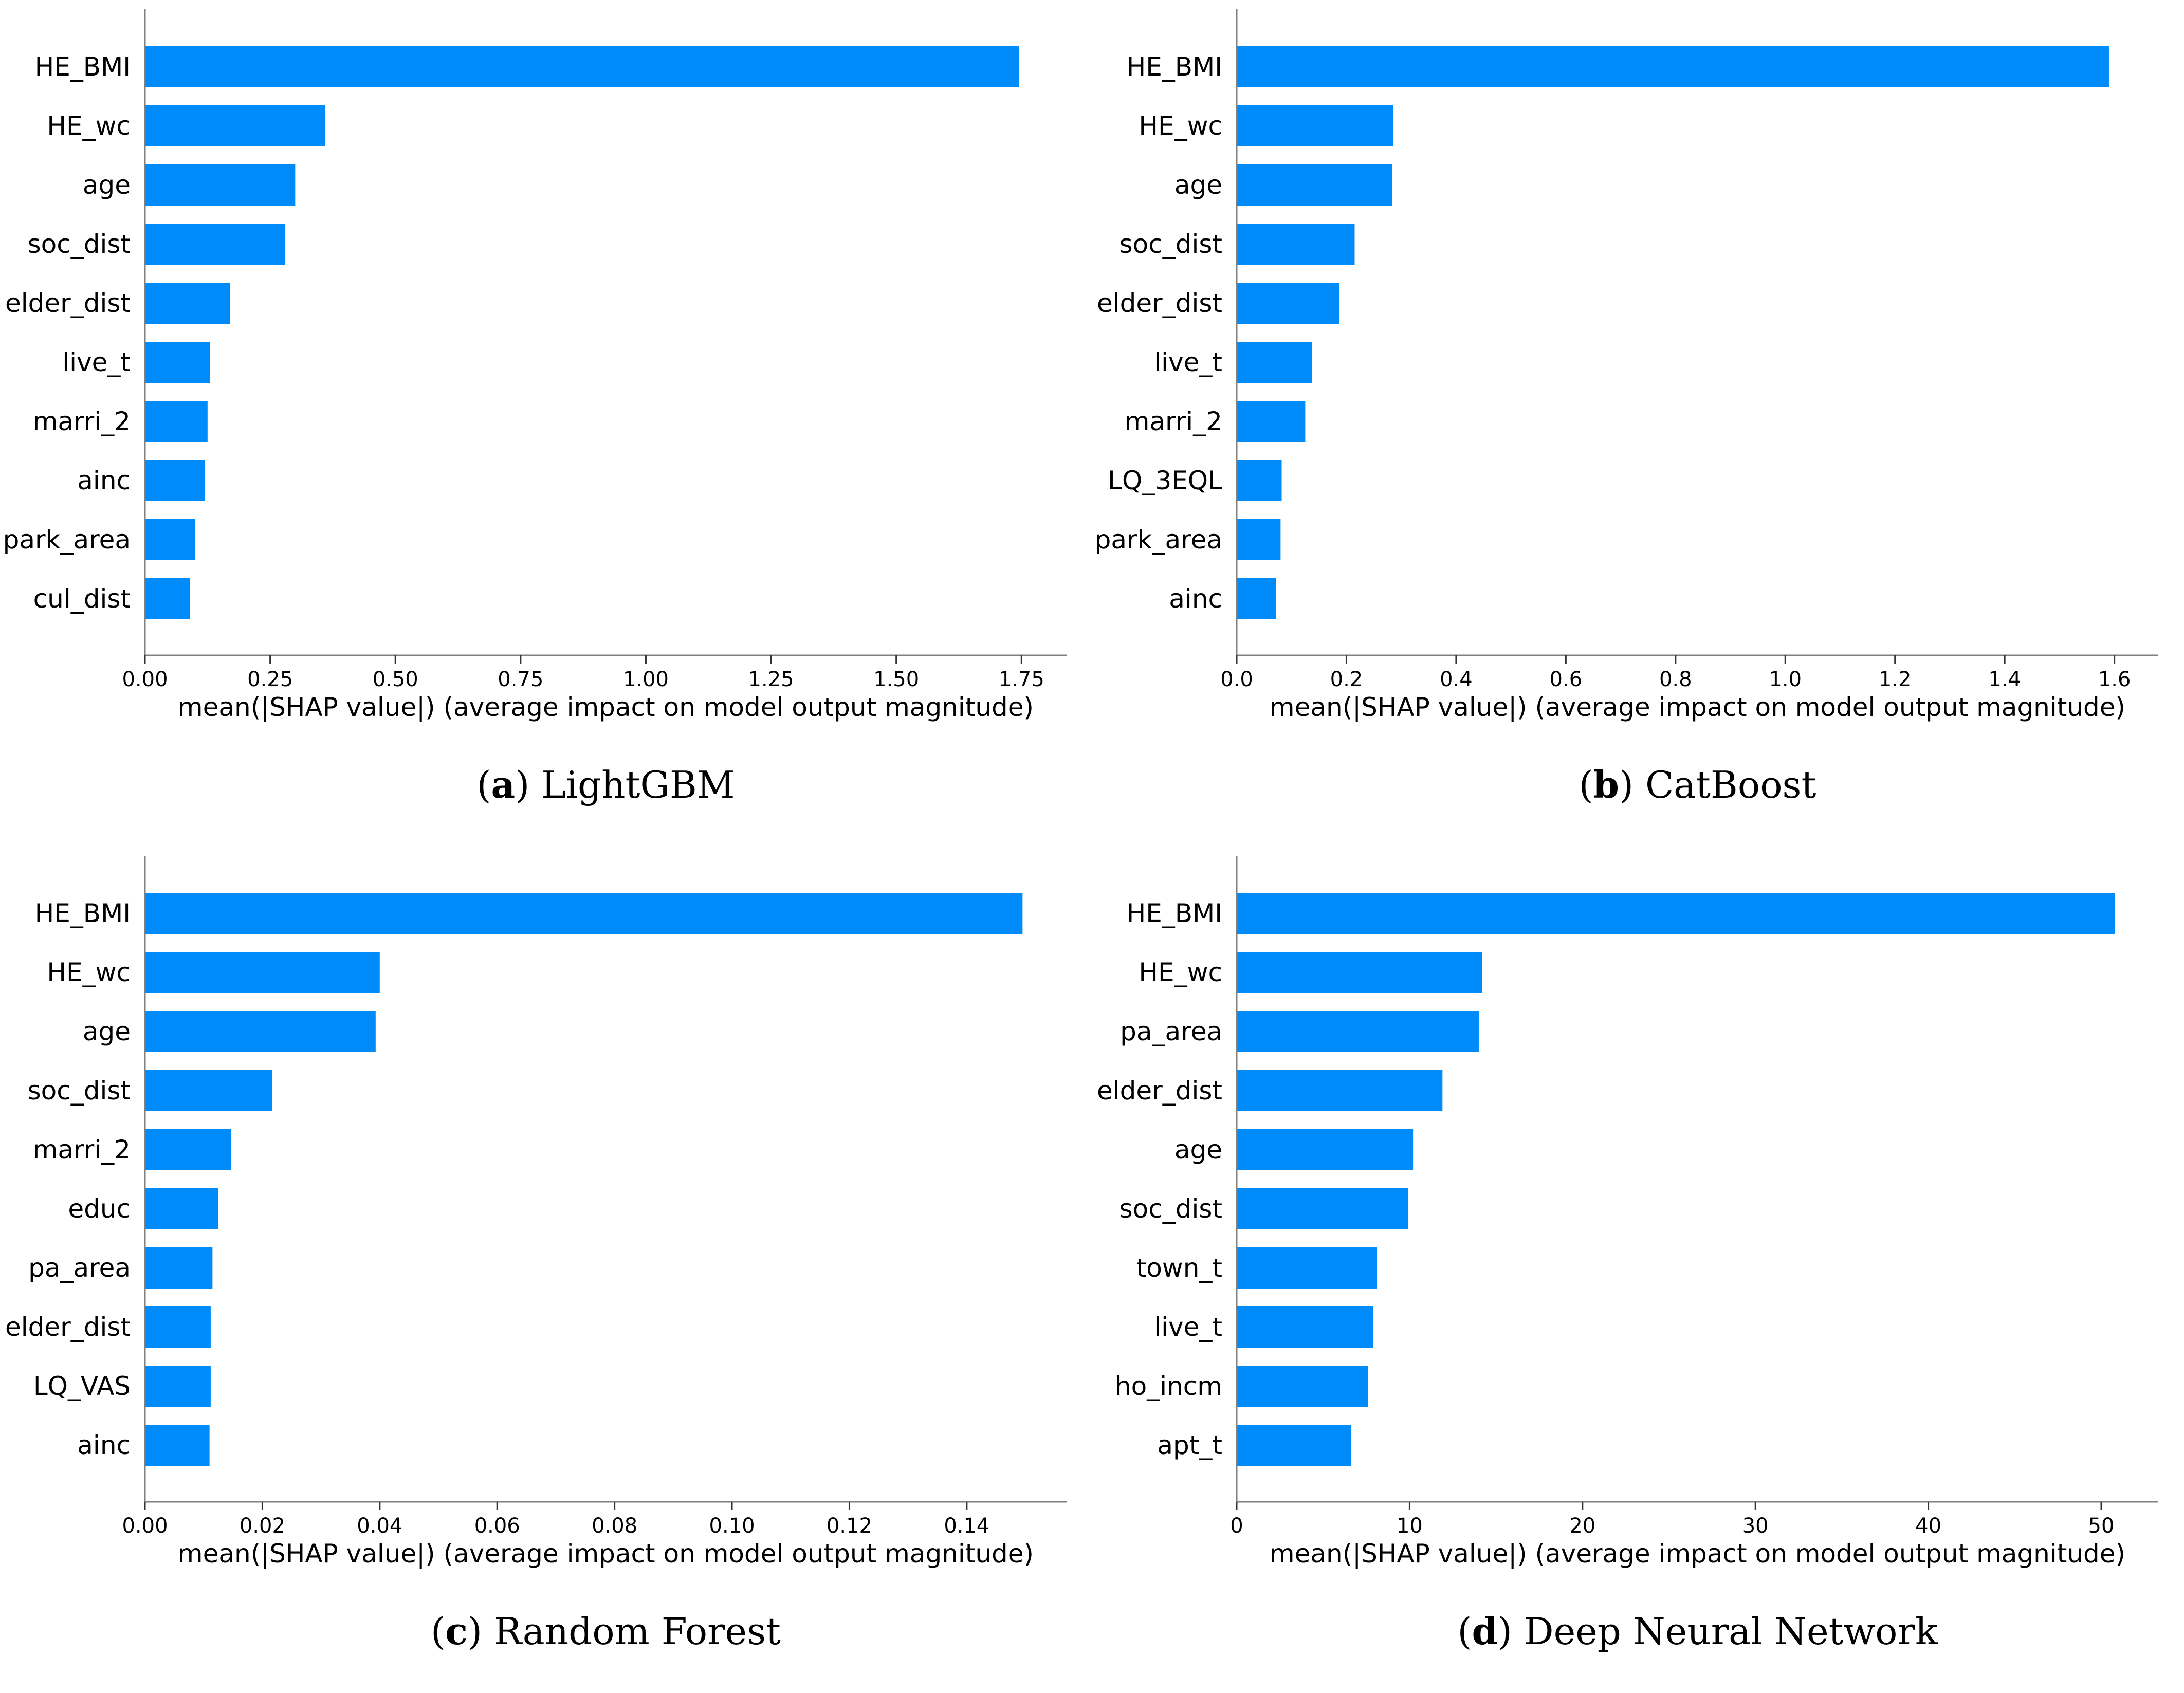 This screenshot has width=2184, height=1693. I want to click on x-tick-label: 0.04, so click(379, 1526).